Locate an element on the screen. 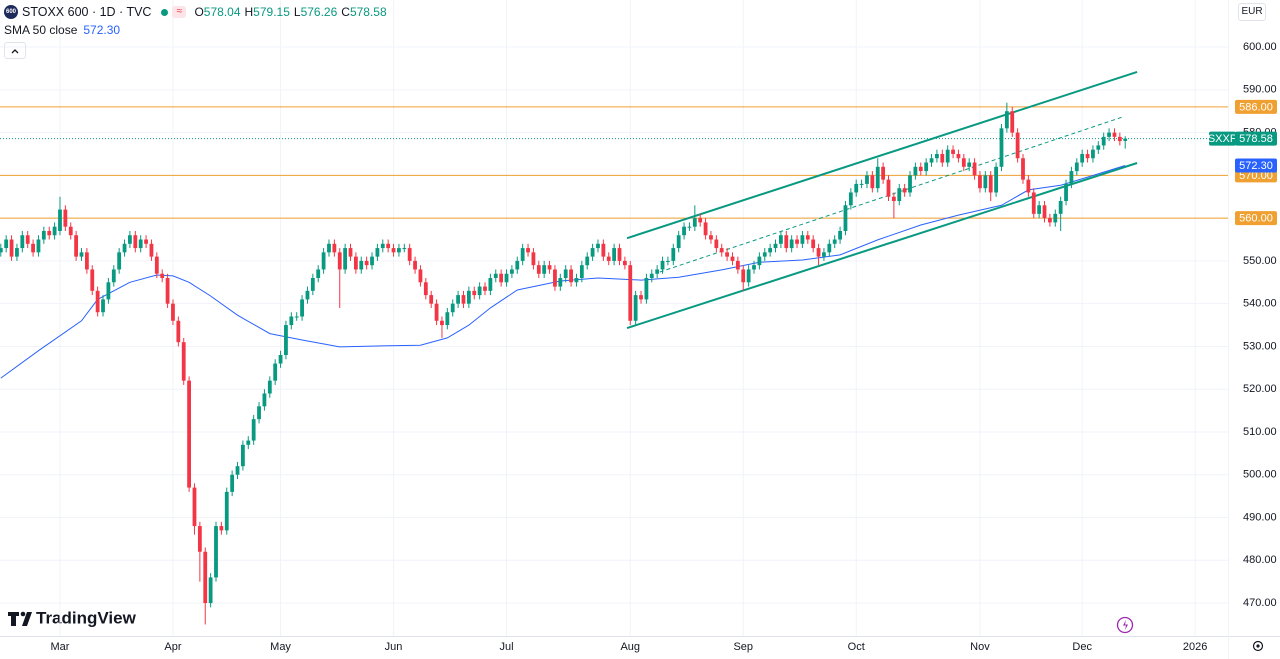 This screenshot has width=1280, height=659. settings-icon is located at coordinates (1258, 646).